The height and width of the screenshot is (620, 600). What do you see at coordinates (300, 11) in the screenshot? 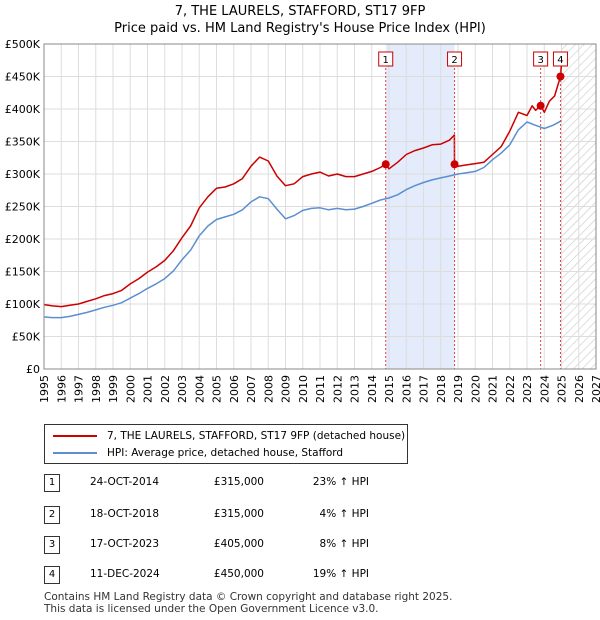
I see `chart-title: 7, THE LAURELS, STAFFORD, ST17 9FP` at bounding box center [300, 11].